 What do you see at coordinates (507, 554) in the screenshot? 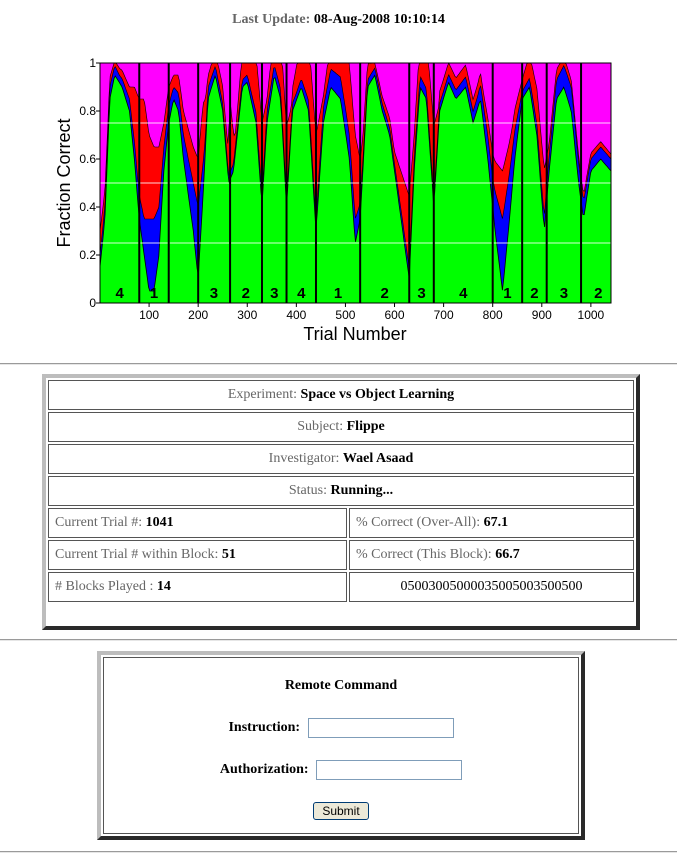
I see `pct-block-value: 66.7` at bounding box center [507, 554].